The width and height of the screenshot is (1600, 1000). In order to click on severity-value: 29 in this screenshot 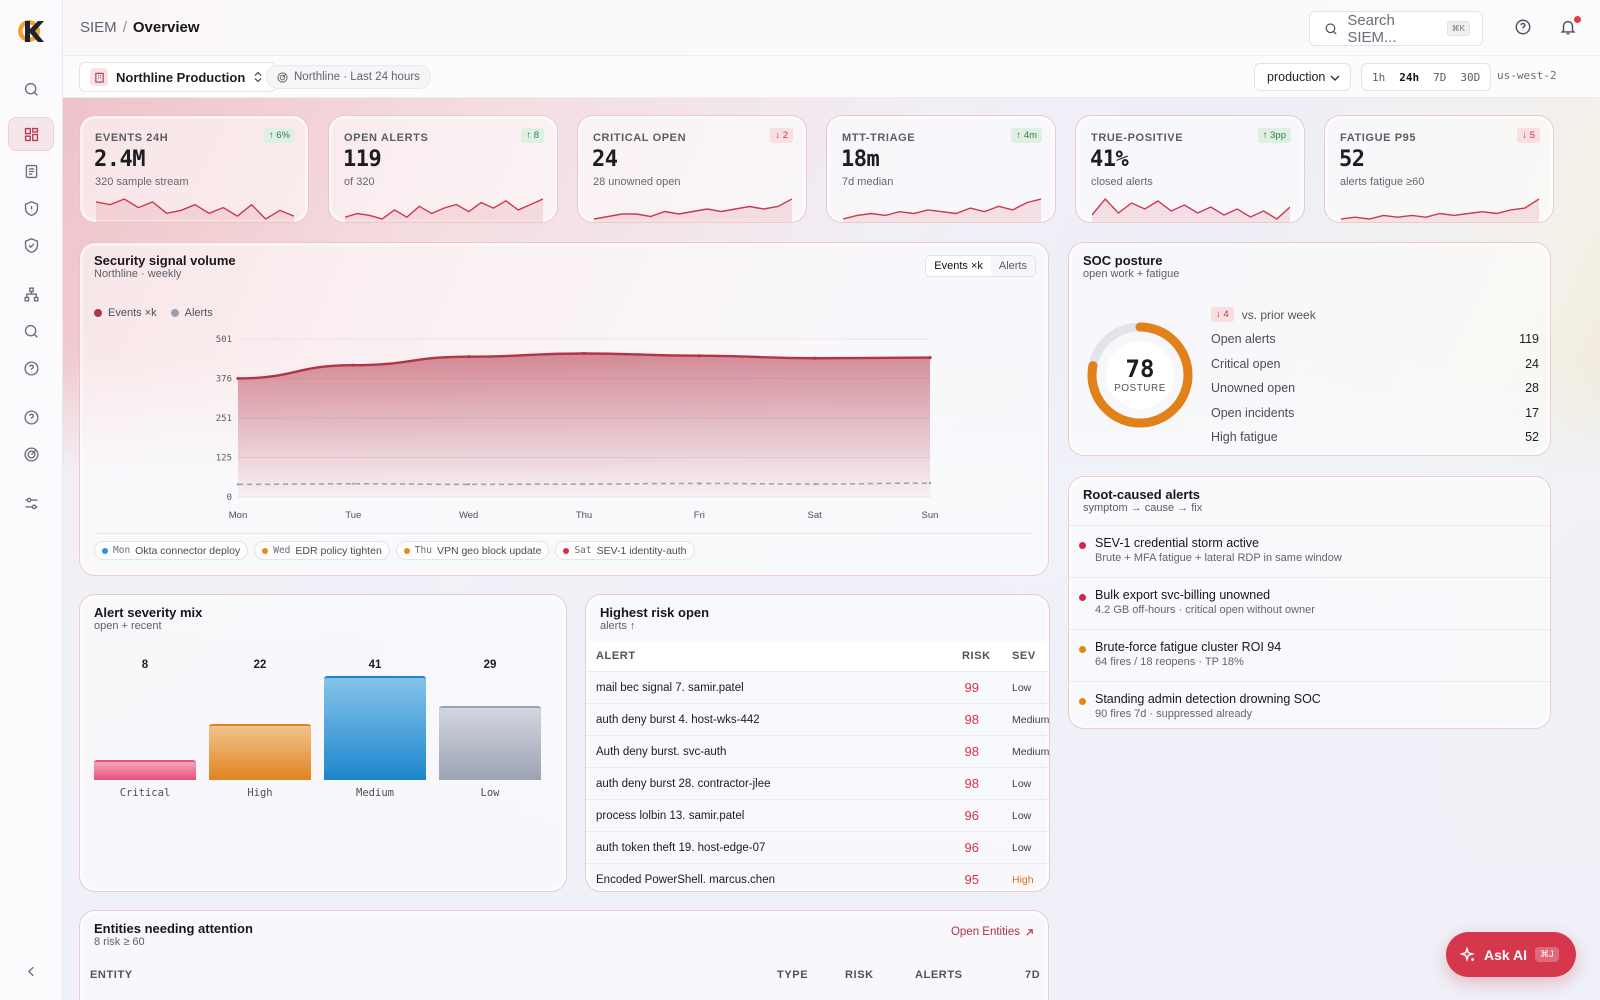, I will do `click(490, 665)`.